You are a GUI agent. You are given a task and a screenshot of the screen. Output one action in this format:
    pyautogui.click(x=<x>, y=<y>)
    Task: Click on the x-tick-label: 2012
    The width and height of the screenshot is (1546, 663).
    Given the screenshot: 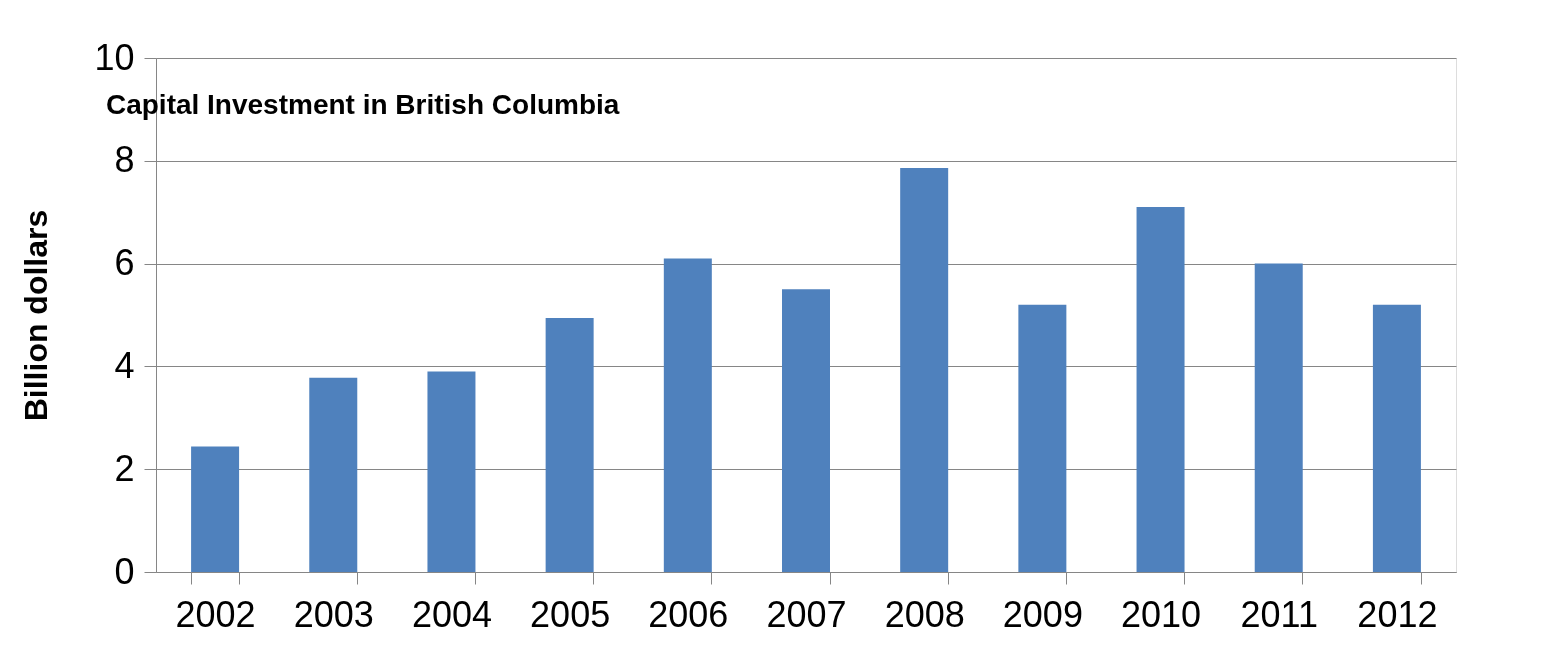 What is the action you would take?
    pyautogui.click(x=1397, y=614)
    